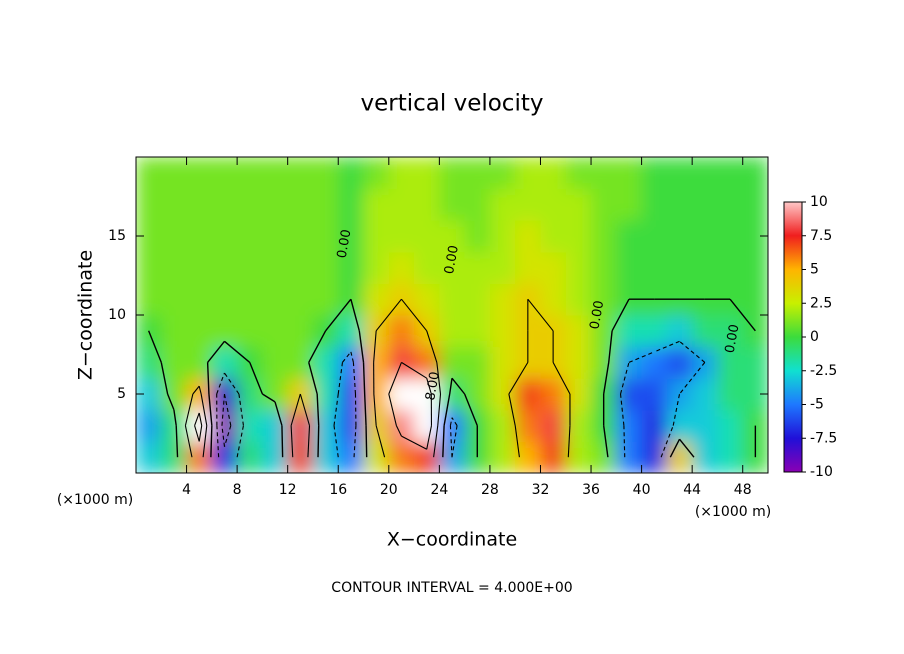 The height and width of the screenshot is (654, 904). What do you see at coordinates (642, 490) in the screenshot?
I see `x-tick-label: 40` at bounding box center [642, 490].